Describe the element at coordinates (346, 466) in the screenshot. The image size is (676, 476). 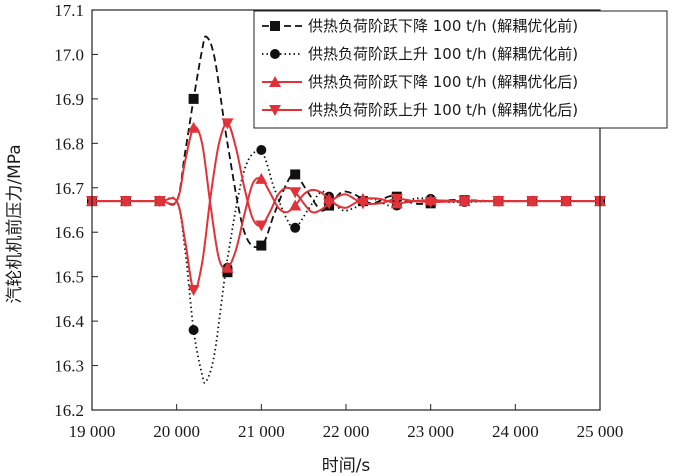
I see `x-axis-title: 时间/s` at that location.